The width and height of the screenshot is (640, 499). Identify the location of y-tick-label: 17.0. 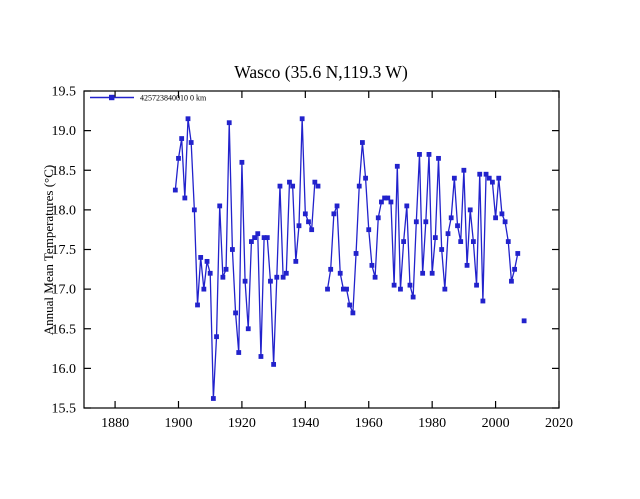
(64, 290).